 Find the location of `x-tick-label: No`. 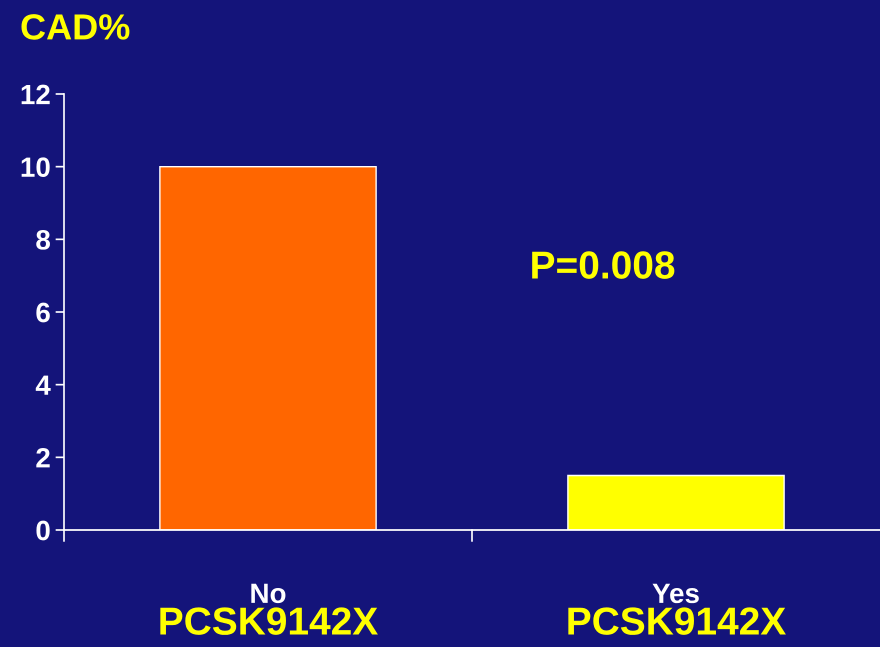

x-tick-label: No is located at coordinates (268, 594).